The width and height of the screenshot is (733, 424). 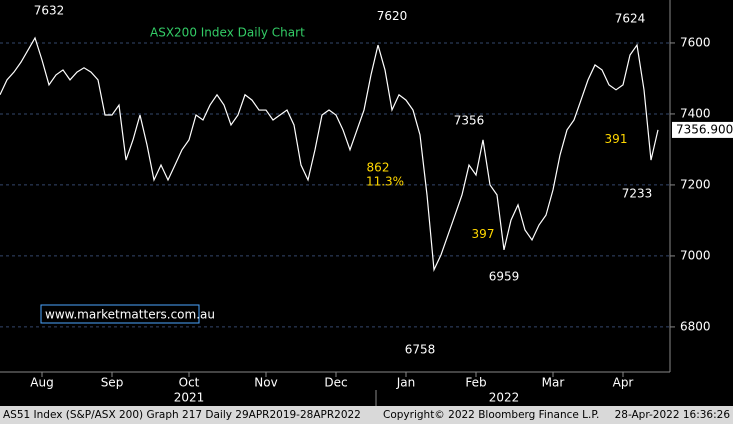 I want to click on x-tick-label: Sep, so click(x=112, y=383).